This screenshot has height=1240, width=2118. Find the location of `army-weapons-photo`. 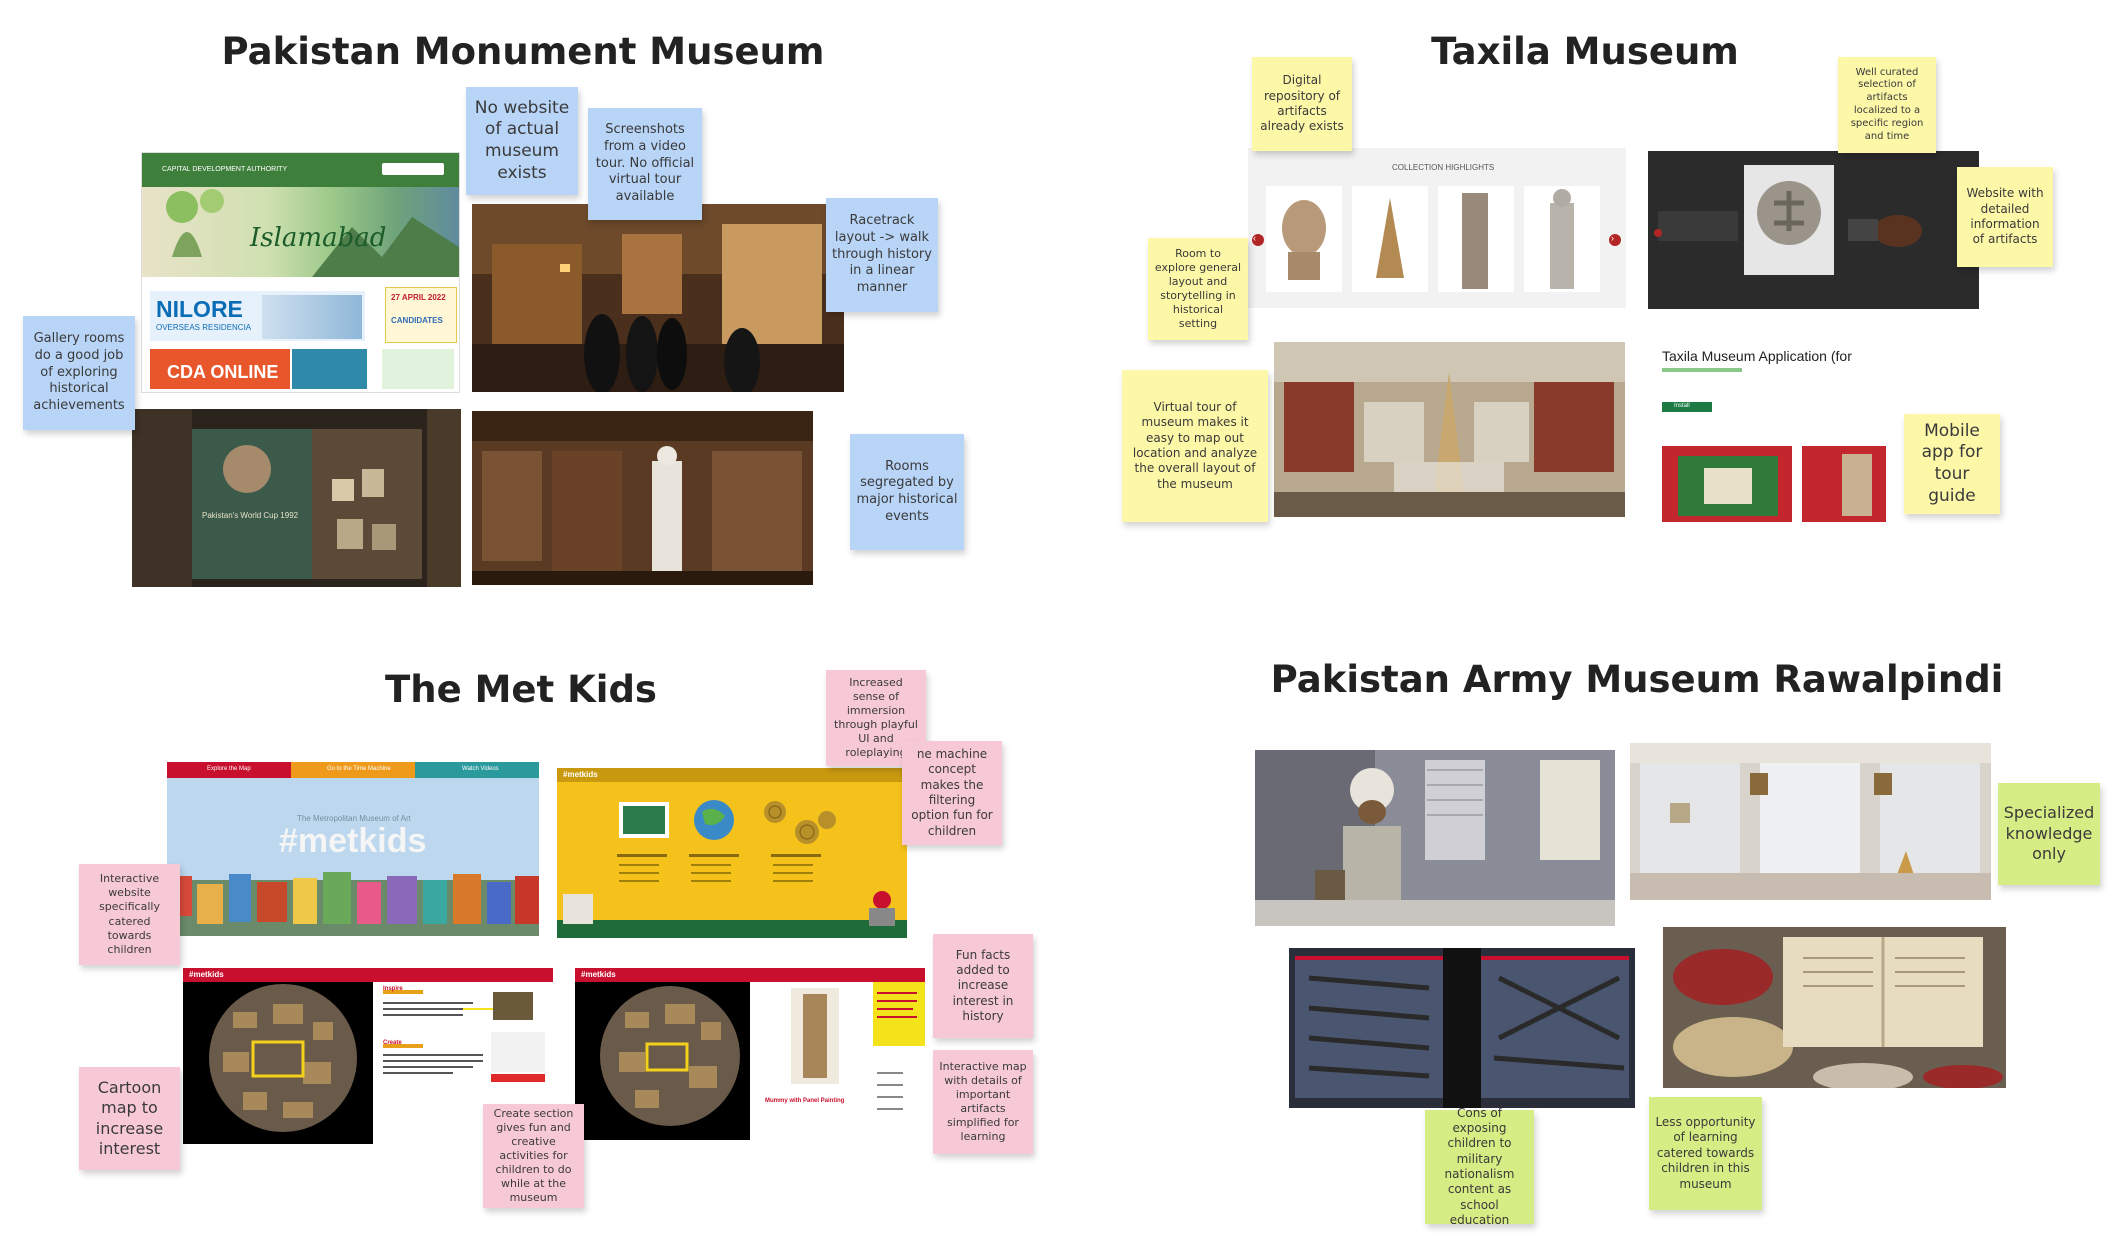

army-weapons-photo is located at coordinates (1462, 1028).